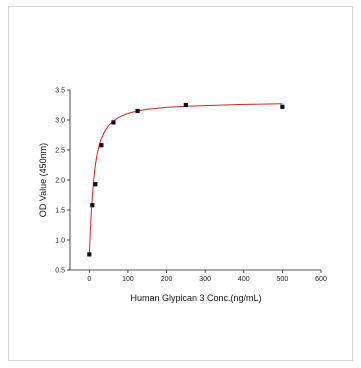  Describe the element at coordinates (205, 279) in the screenshot. I see `x-tick-label: 300` at that location.